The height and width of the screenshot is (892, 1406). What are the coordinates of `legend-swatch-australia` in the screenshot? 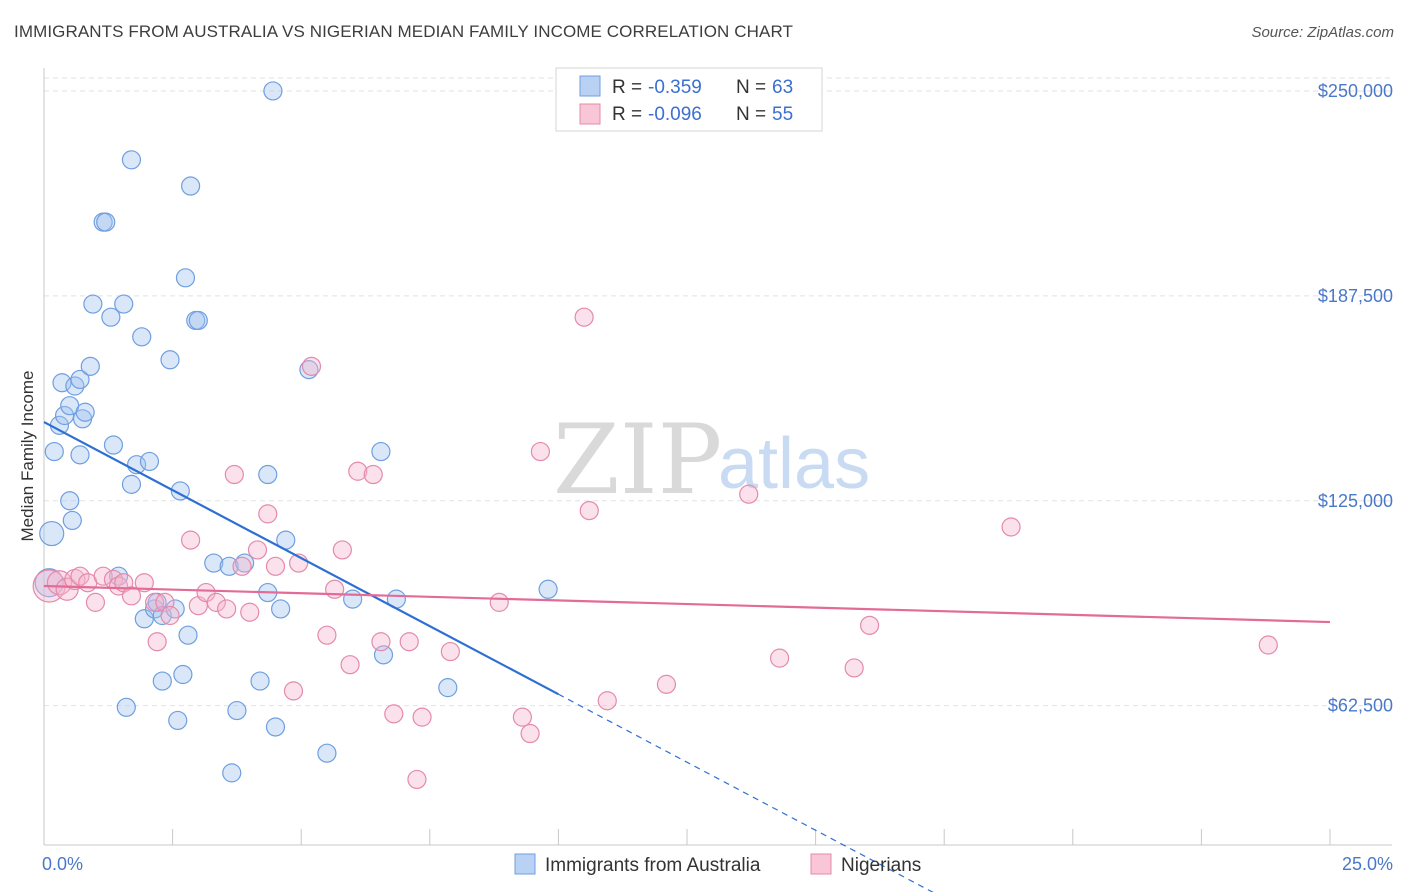 It's located at (590, 86).